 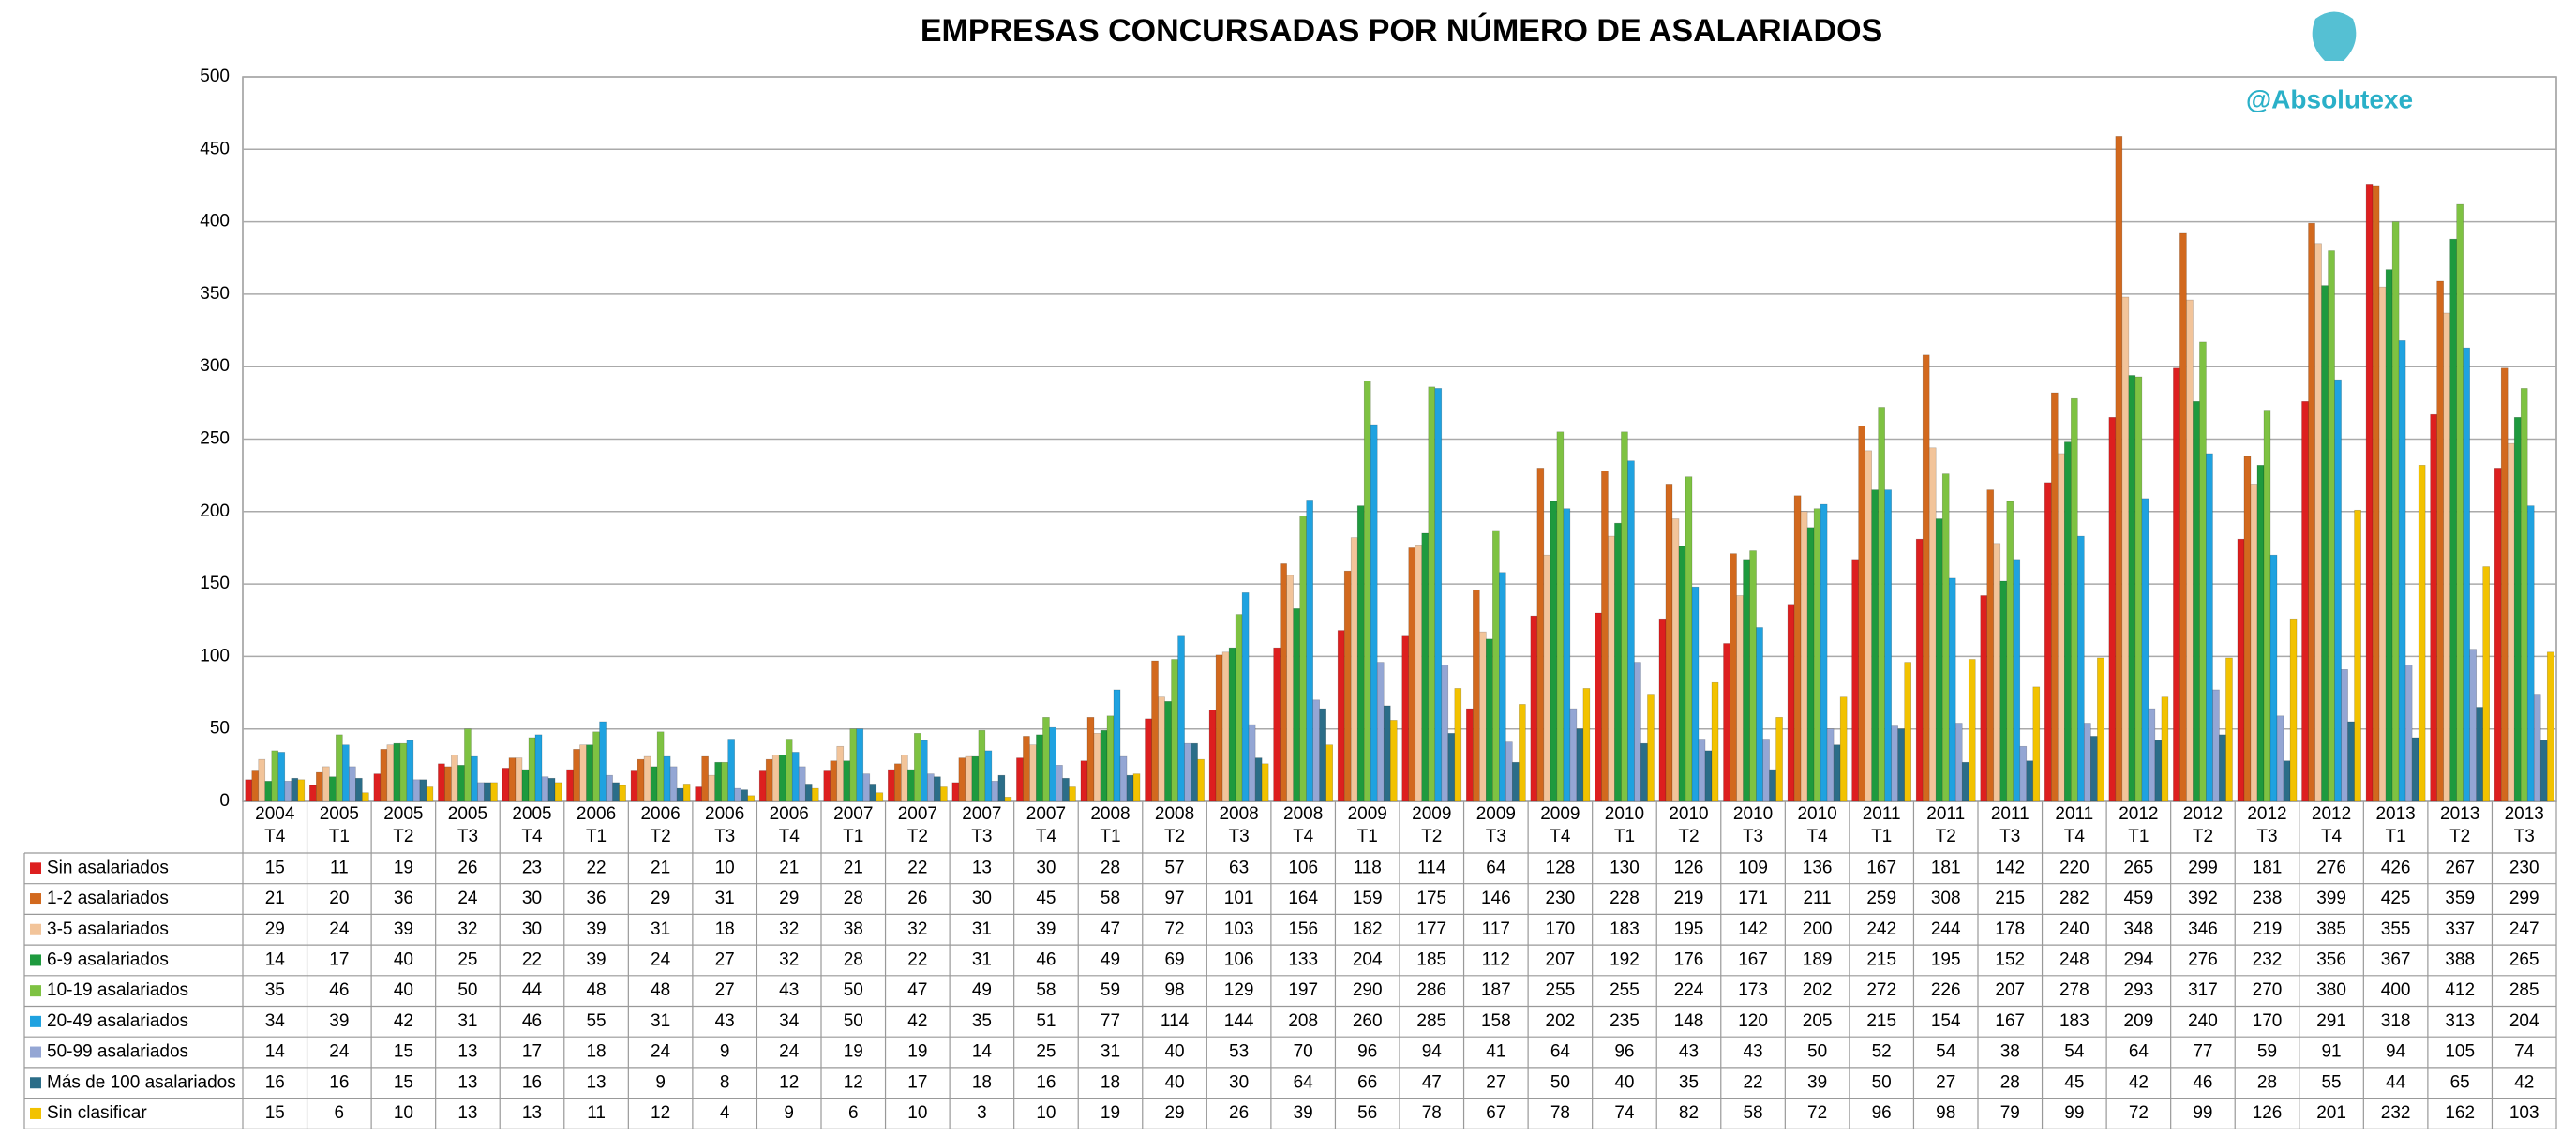 I want to click on table-value: 272, so click(x=1881, y=990).